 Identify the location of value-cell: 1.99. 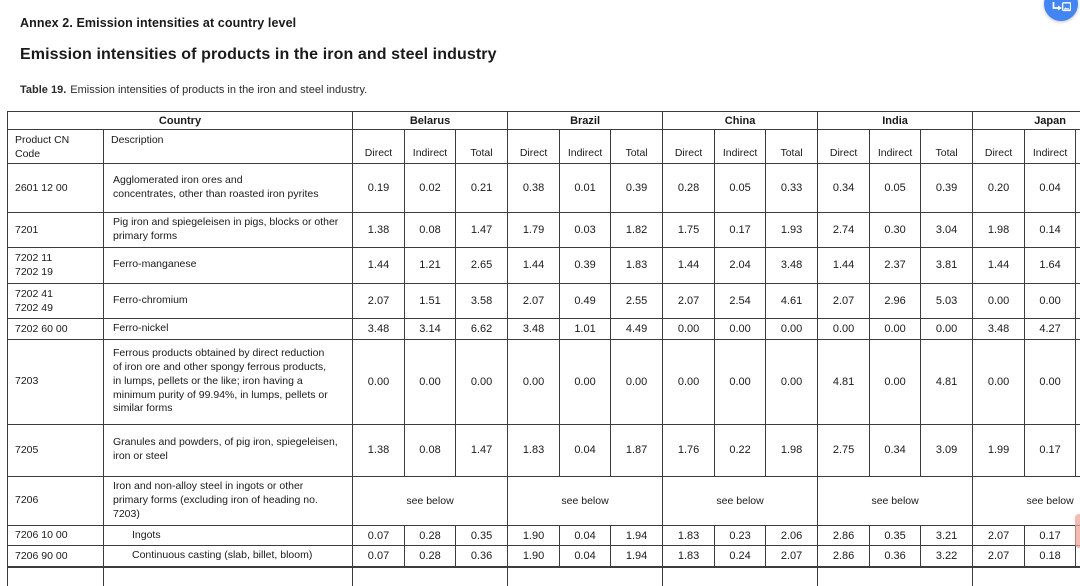
(999, 450).